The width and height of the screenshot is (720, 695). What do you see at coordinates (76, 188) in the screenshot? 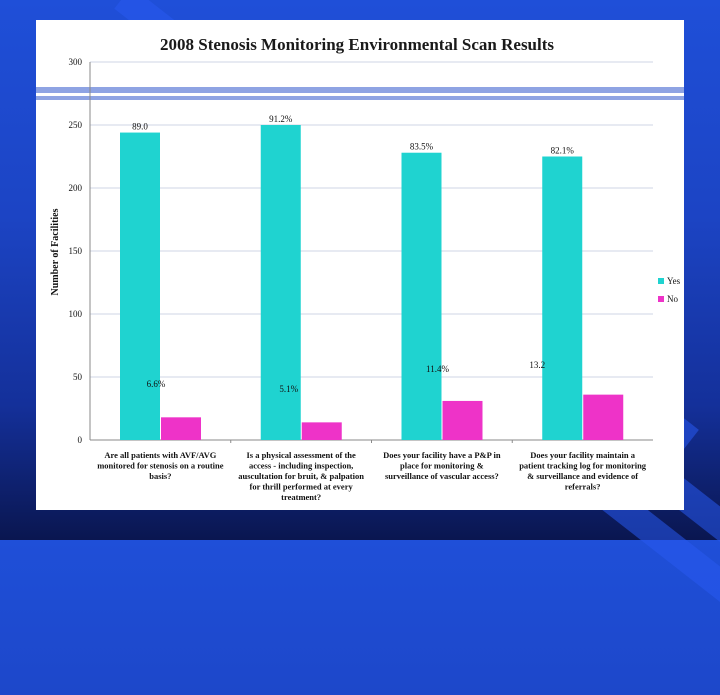
I see `y-tick-label: 200` at bounding box center [76, 188].